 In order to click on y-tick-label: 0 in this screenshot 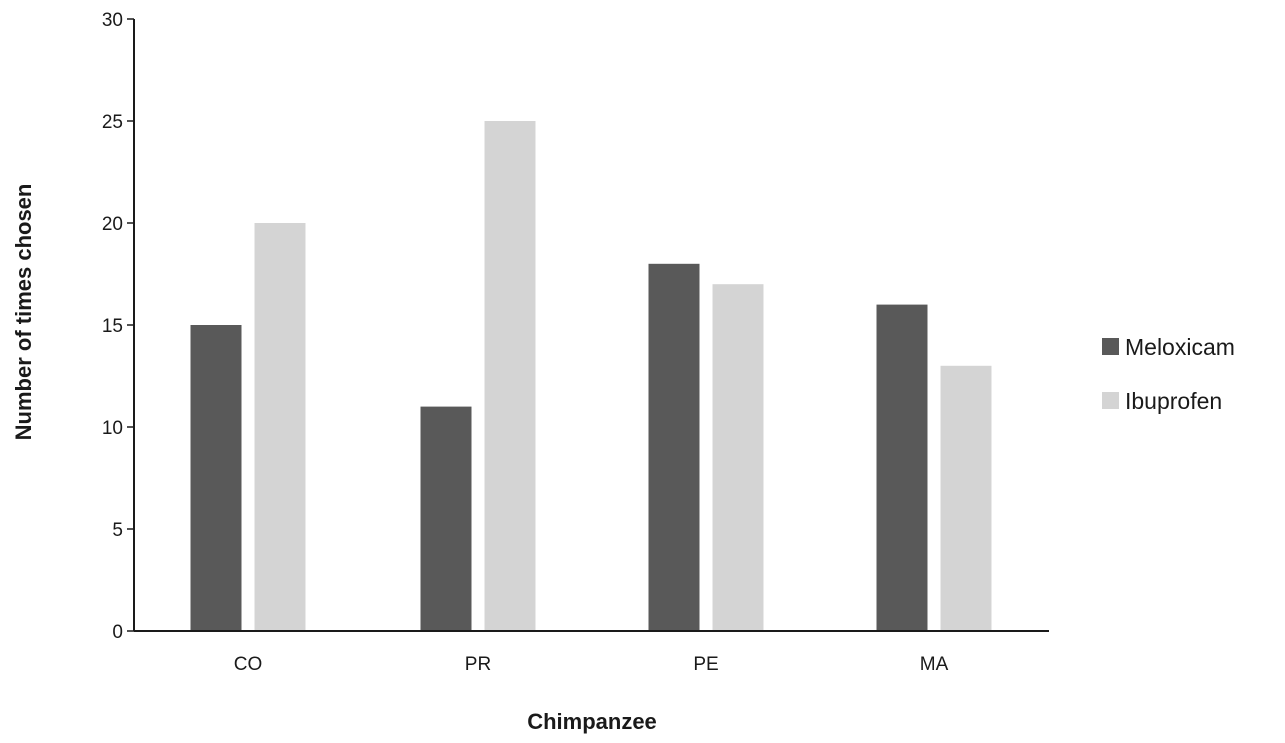, I will do `click(117, 632)`.